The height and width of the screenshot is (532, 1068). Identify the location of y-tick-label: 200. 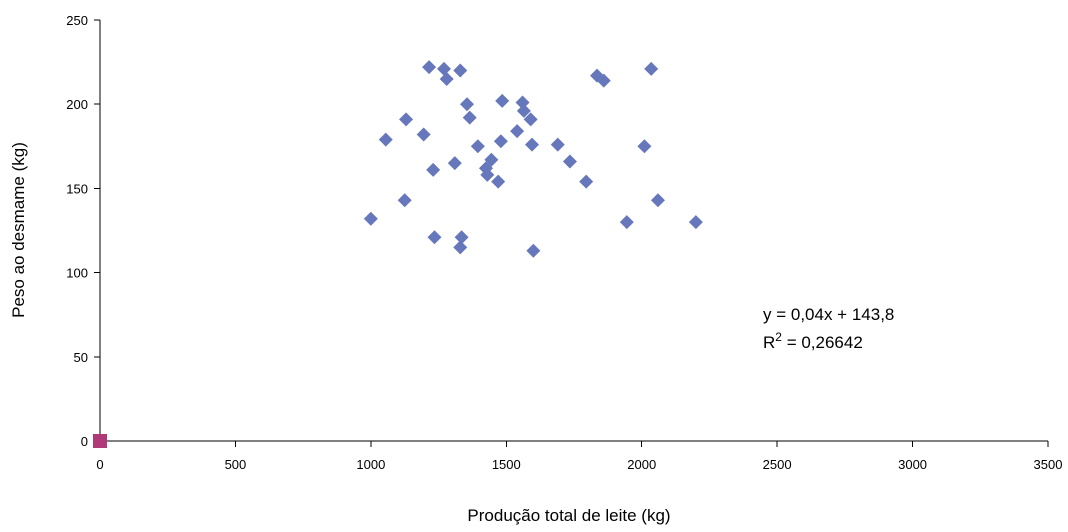
(77, 104).